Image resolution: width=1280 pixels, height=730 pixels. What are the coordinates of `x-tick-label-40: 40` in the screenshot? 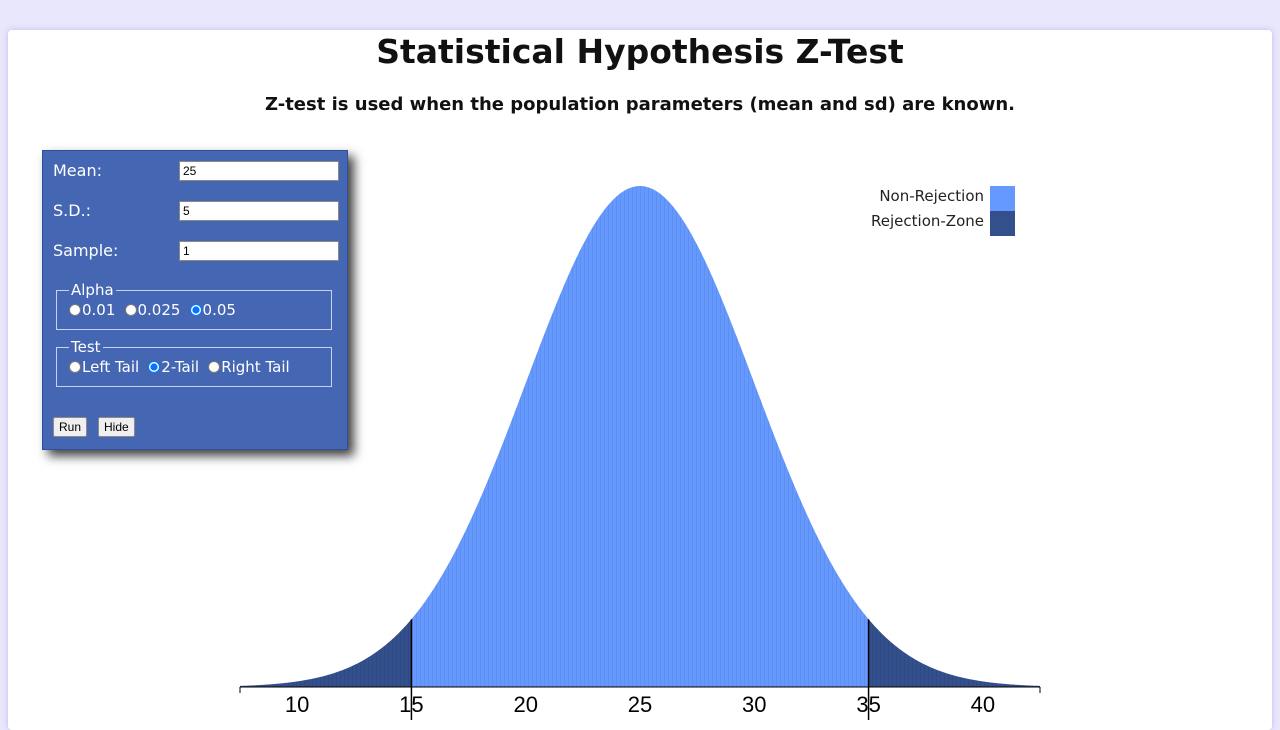 It's located at (983, 704).